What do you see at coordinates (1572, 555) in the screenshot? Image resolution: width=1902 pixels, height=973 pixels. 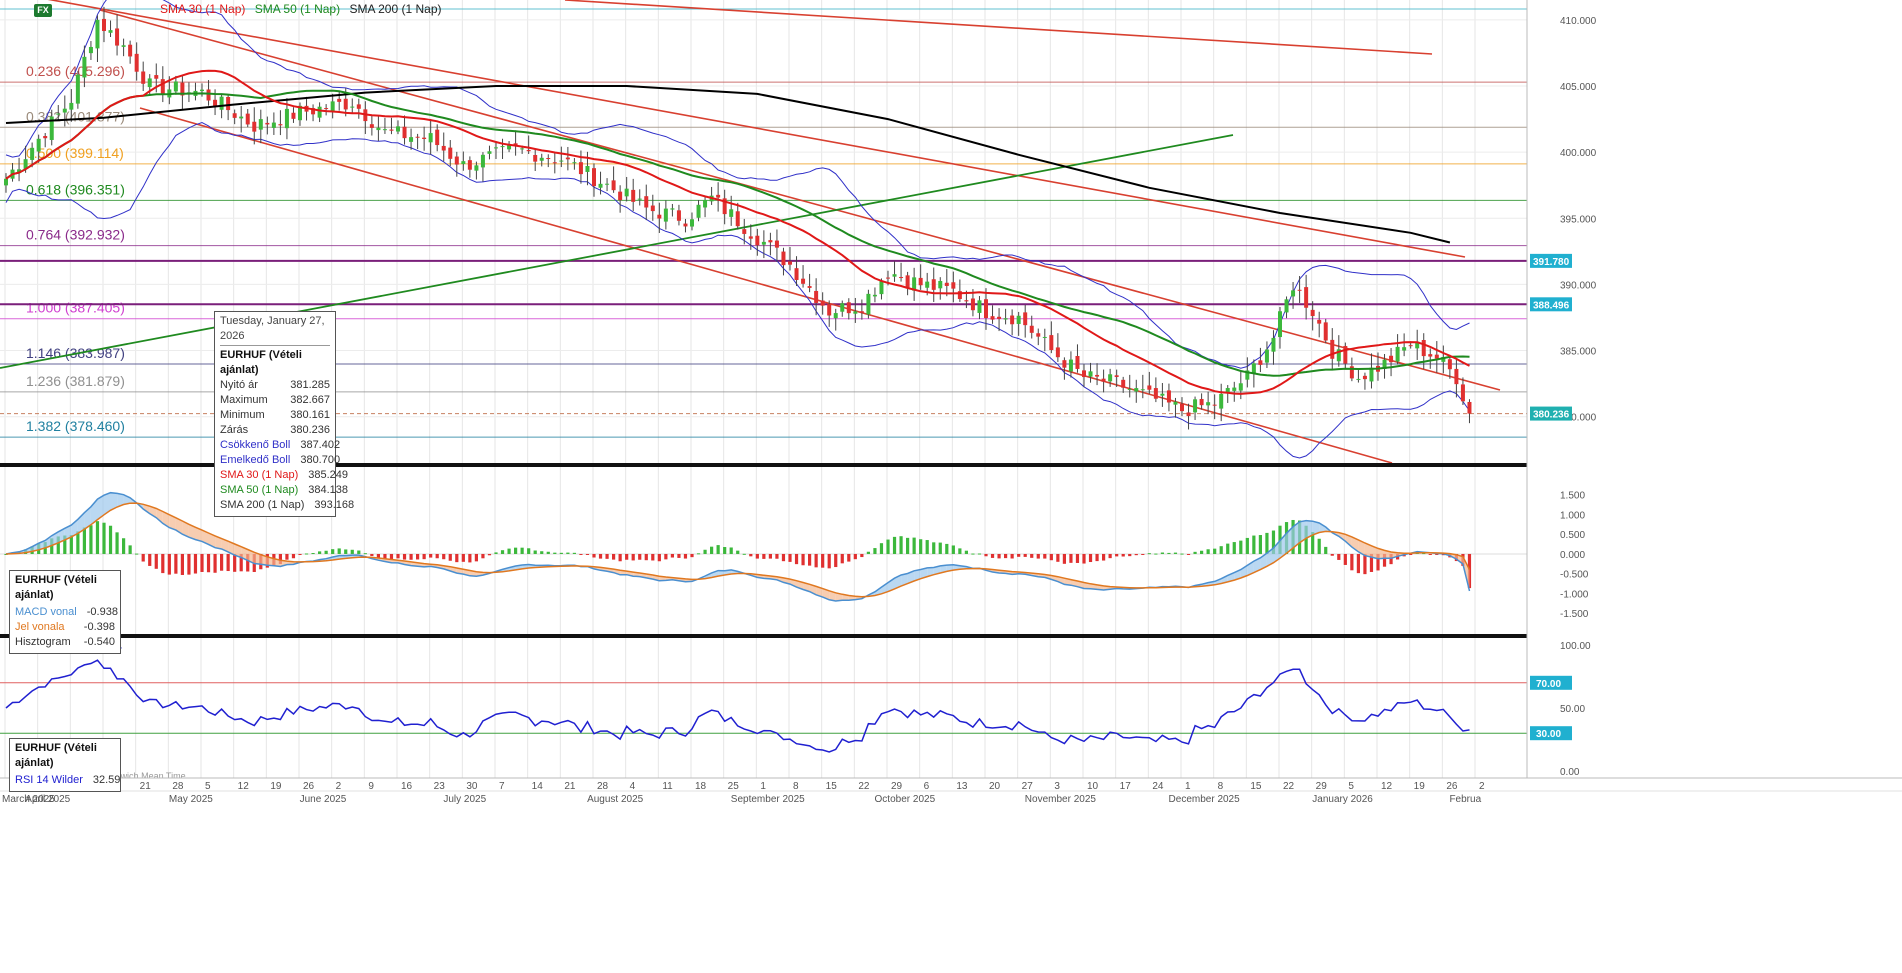 I see `macd-tick: 0.000` at bounding box center [1572, 555].